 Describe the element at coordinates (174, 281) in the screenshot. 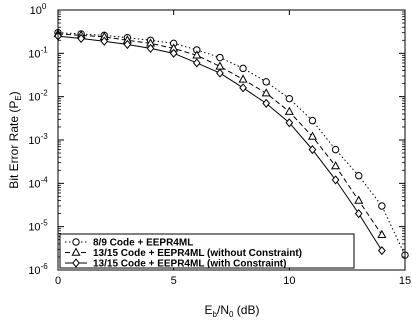

I see `x-tick-label: 5` at that location.